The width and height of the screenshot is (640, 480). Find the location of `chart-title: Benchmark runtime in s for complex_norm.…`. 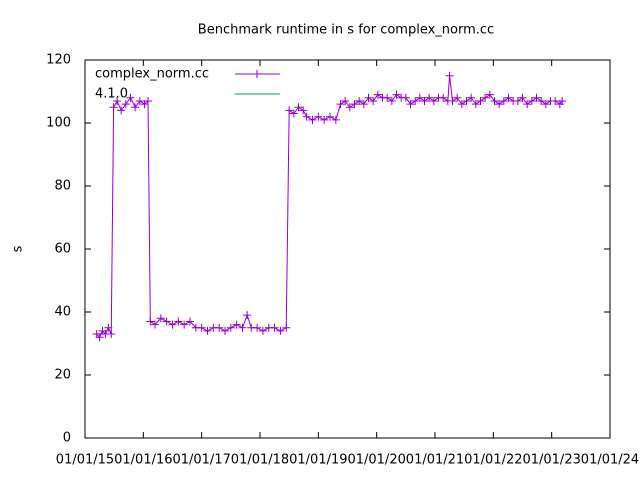

chart-title: Benchmark runtime in s for complex_norm.… is located at coordinates (346, 30).